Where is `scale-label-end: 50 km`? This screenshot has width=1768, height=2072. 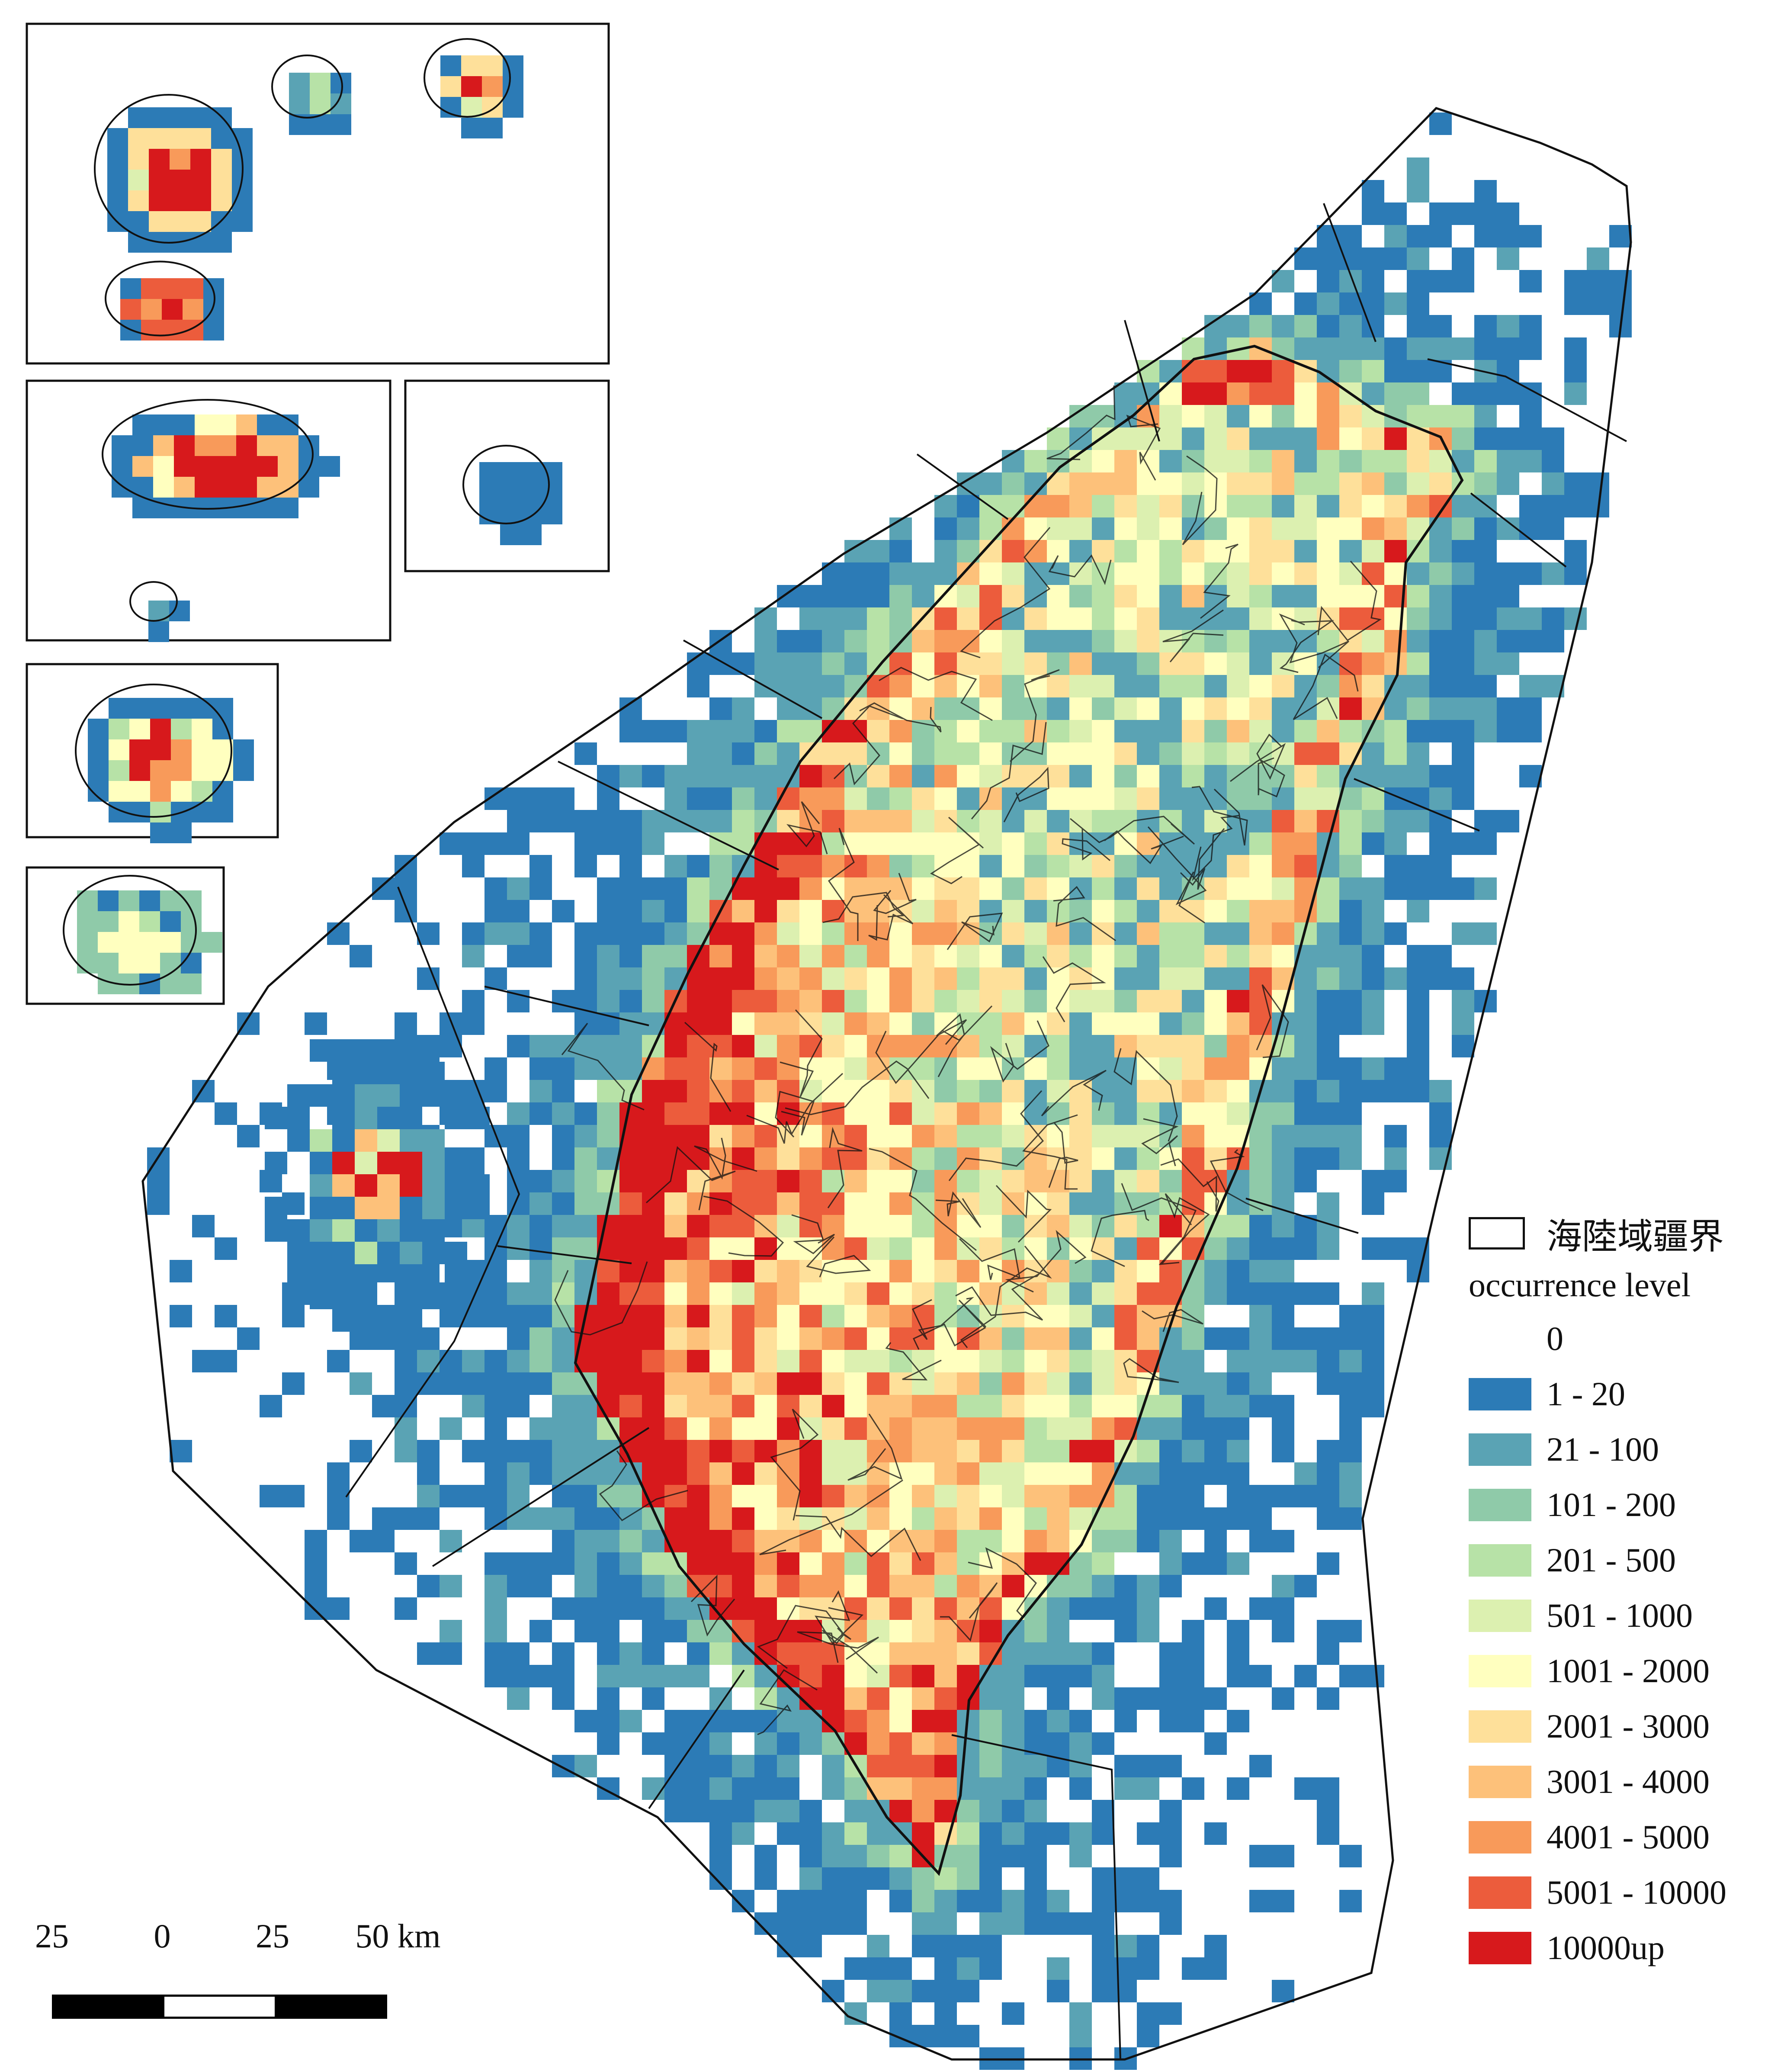 scale-label-end: 50 km is located at coordinates (398, 1936).